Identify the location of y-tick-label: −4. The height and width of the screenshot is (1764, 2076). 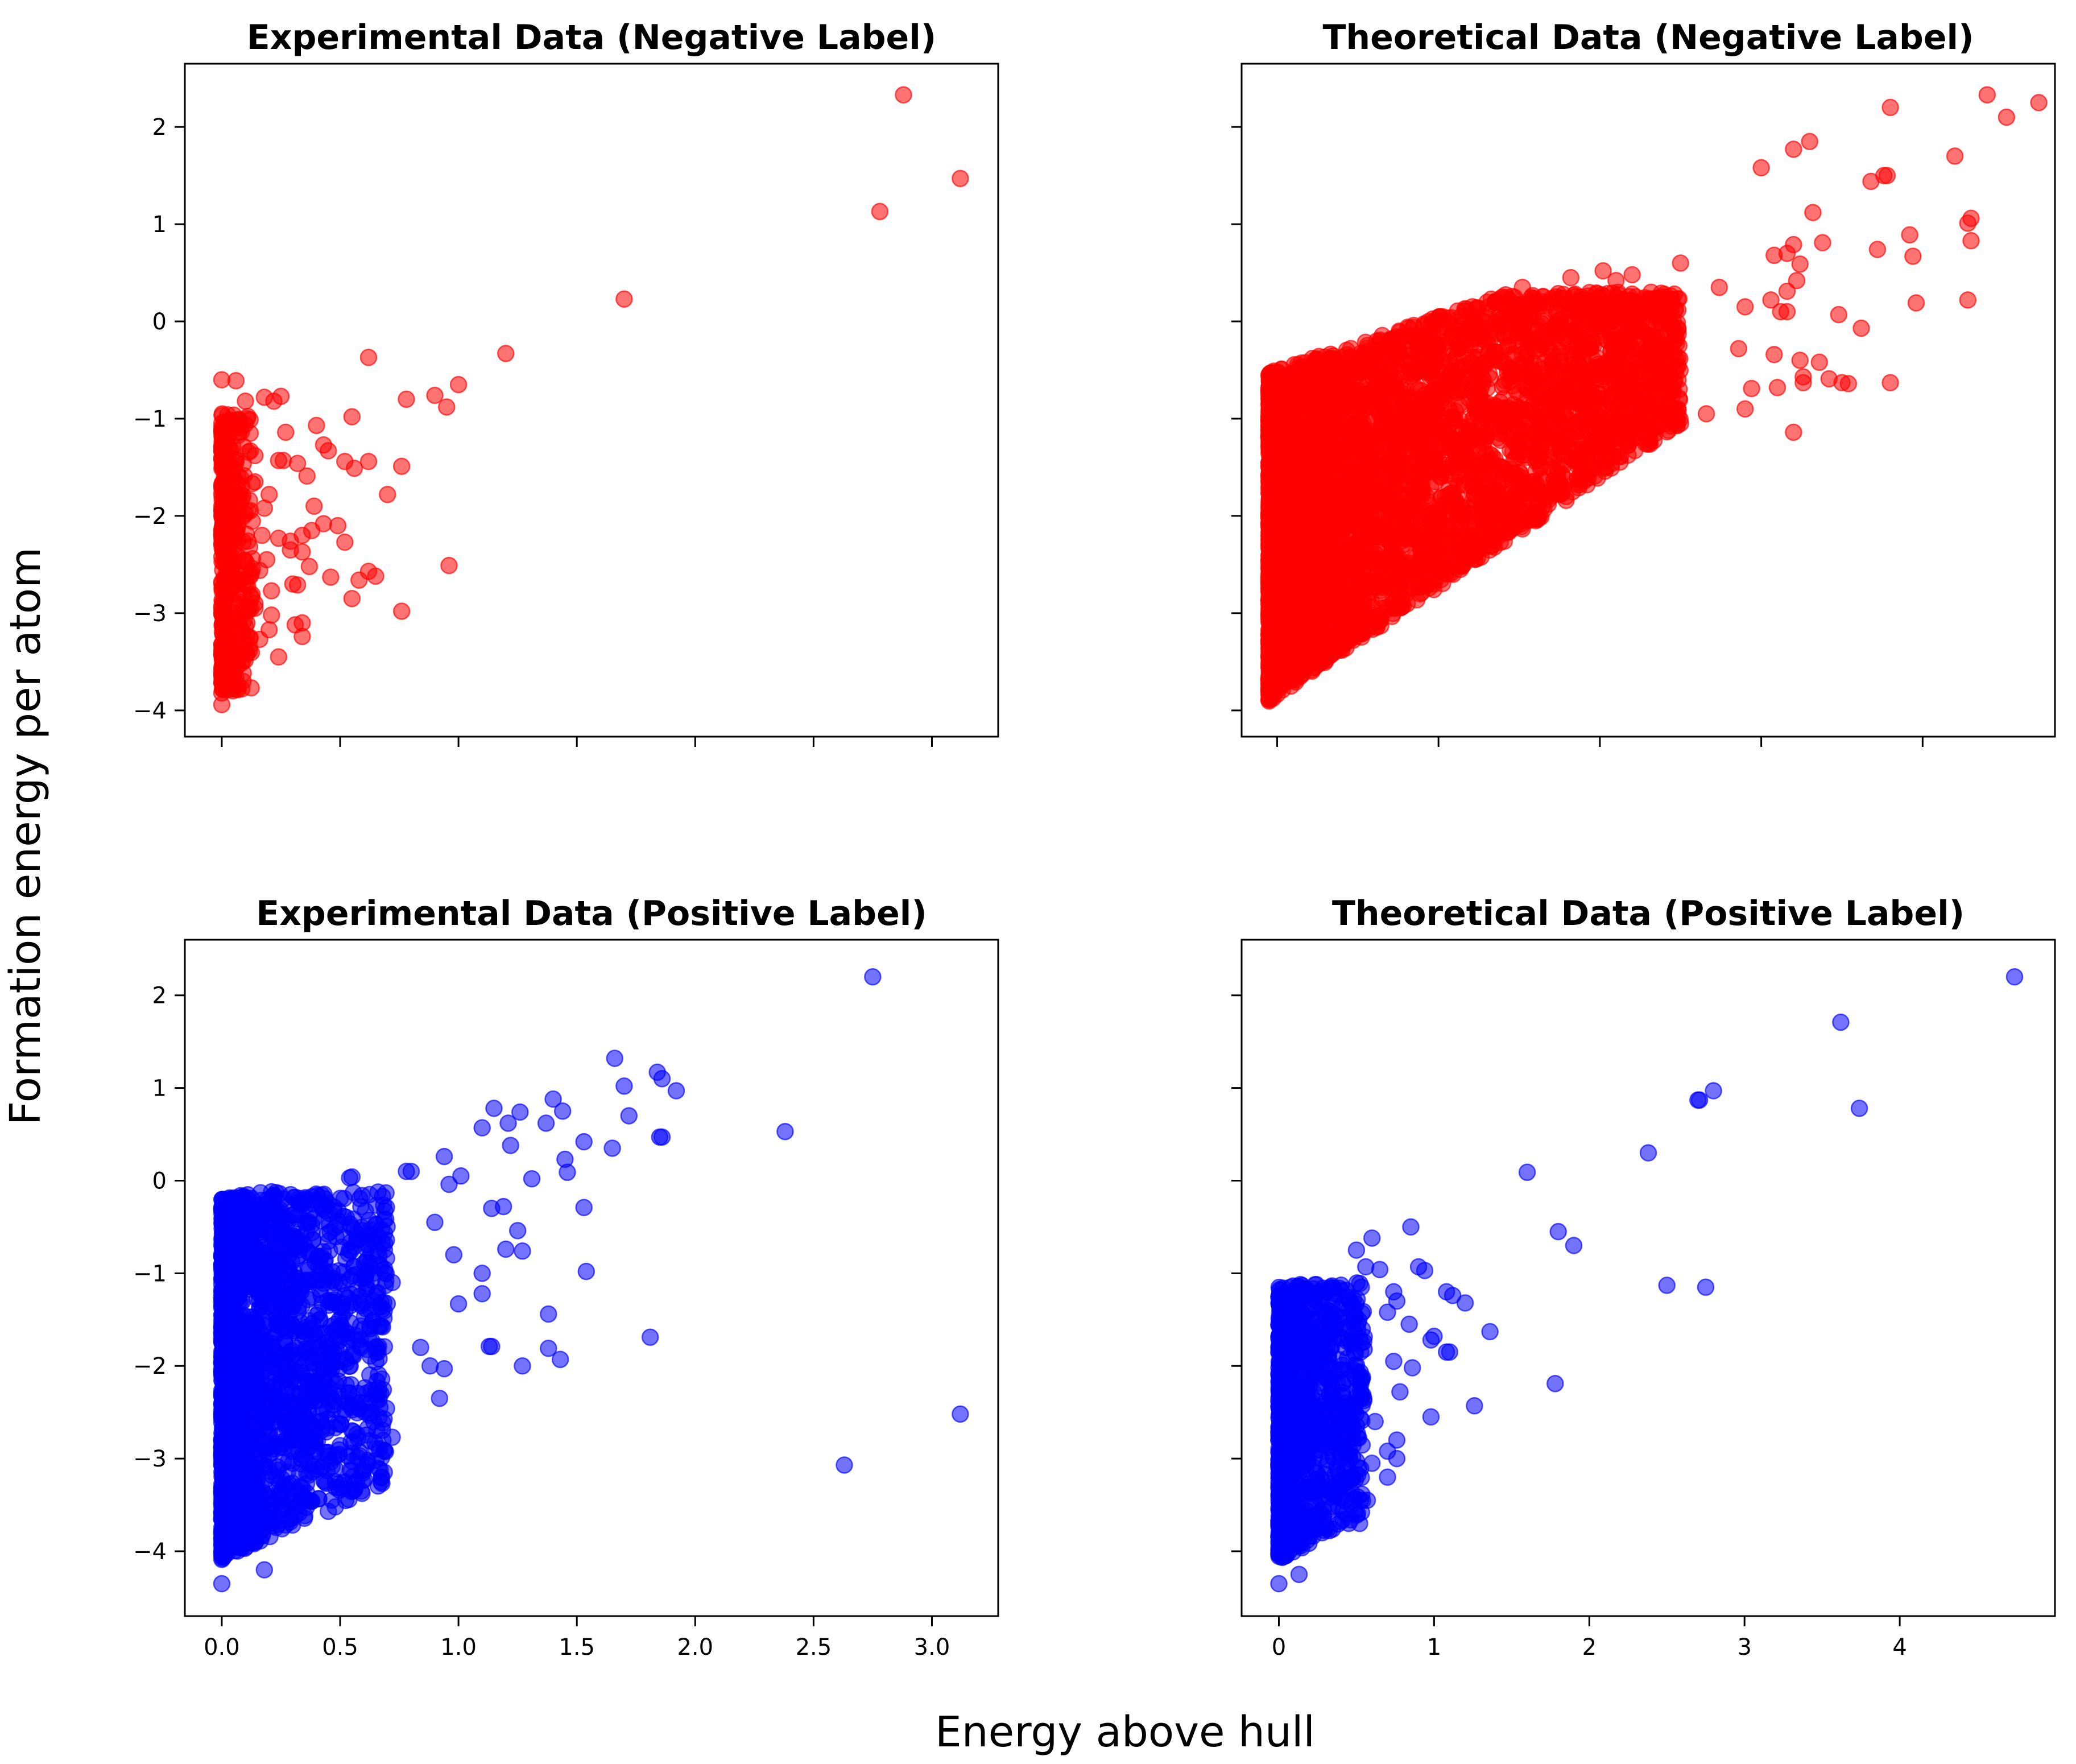
(150, 711).